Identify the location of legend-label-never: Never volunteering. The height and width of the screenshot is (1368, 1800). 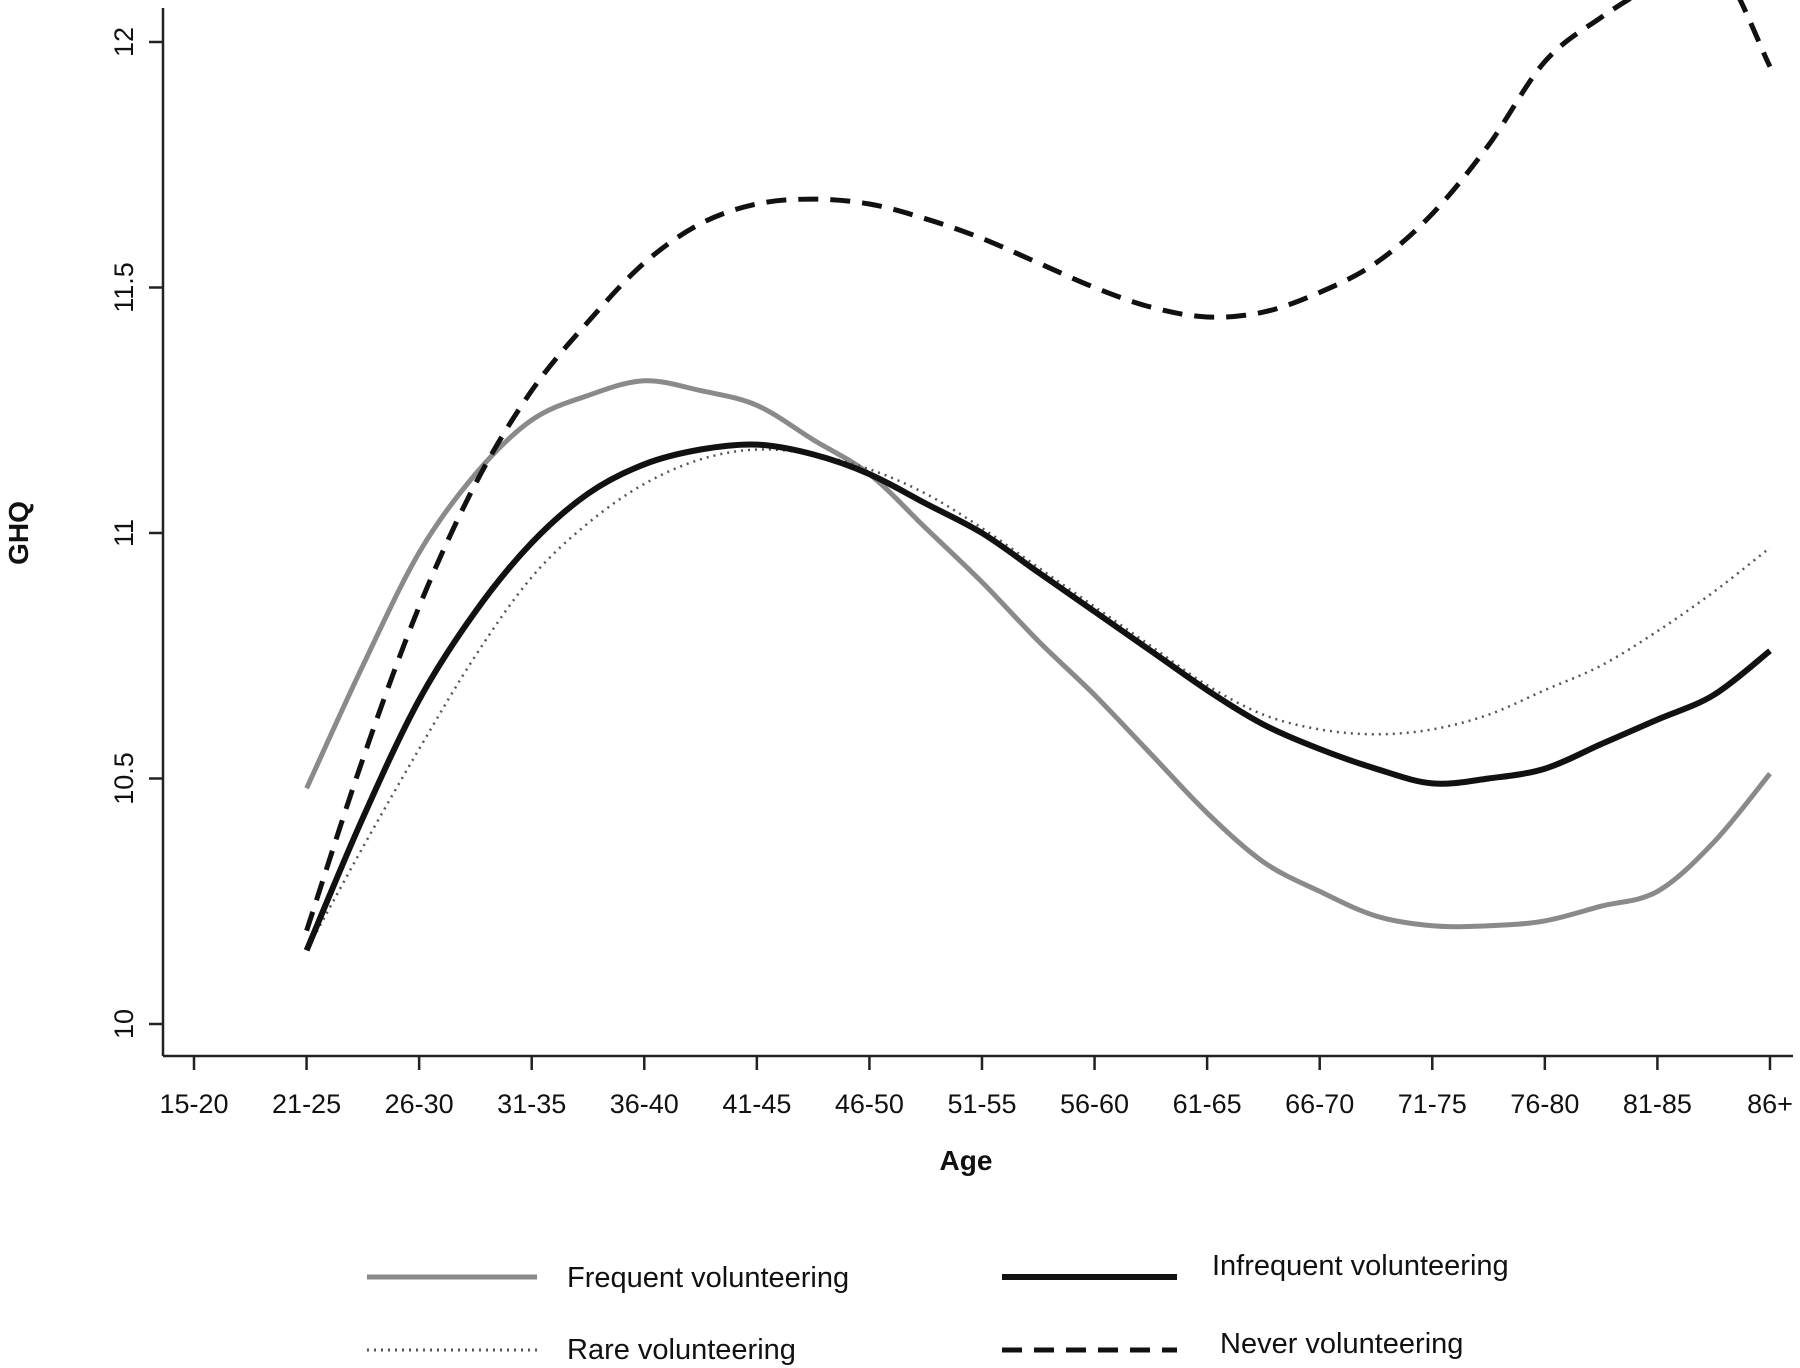
(1341, 1344).